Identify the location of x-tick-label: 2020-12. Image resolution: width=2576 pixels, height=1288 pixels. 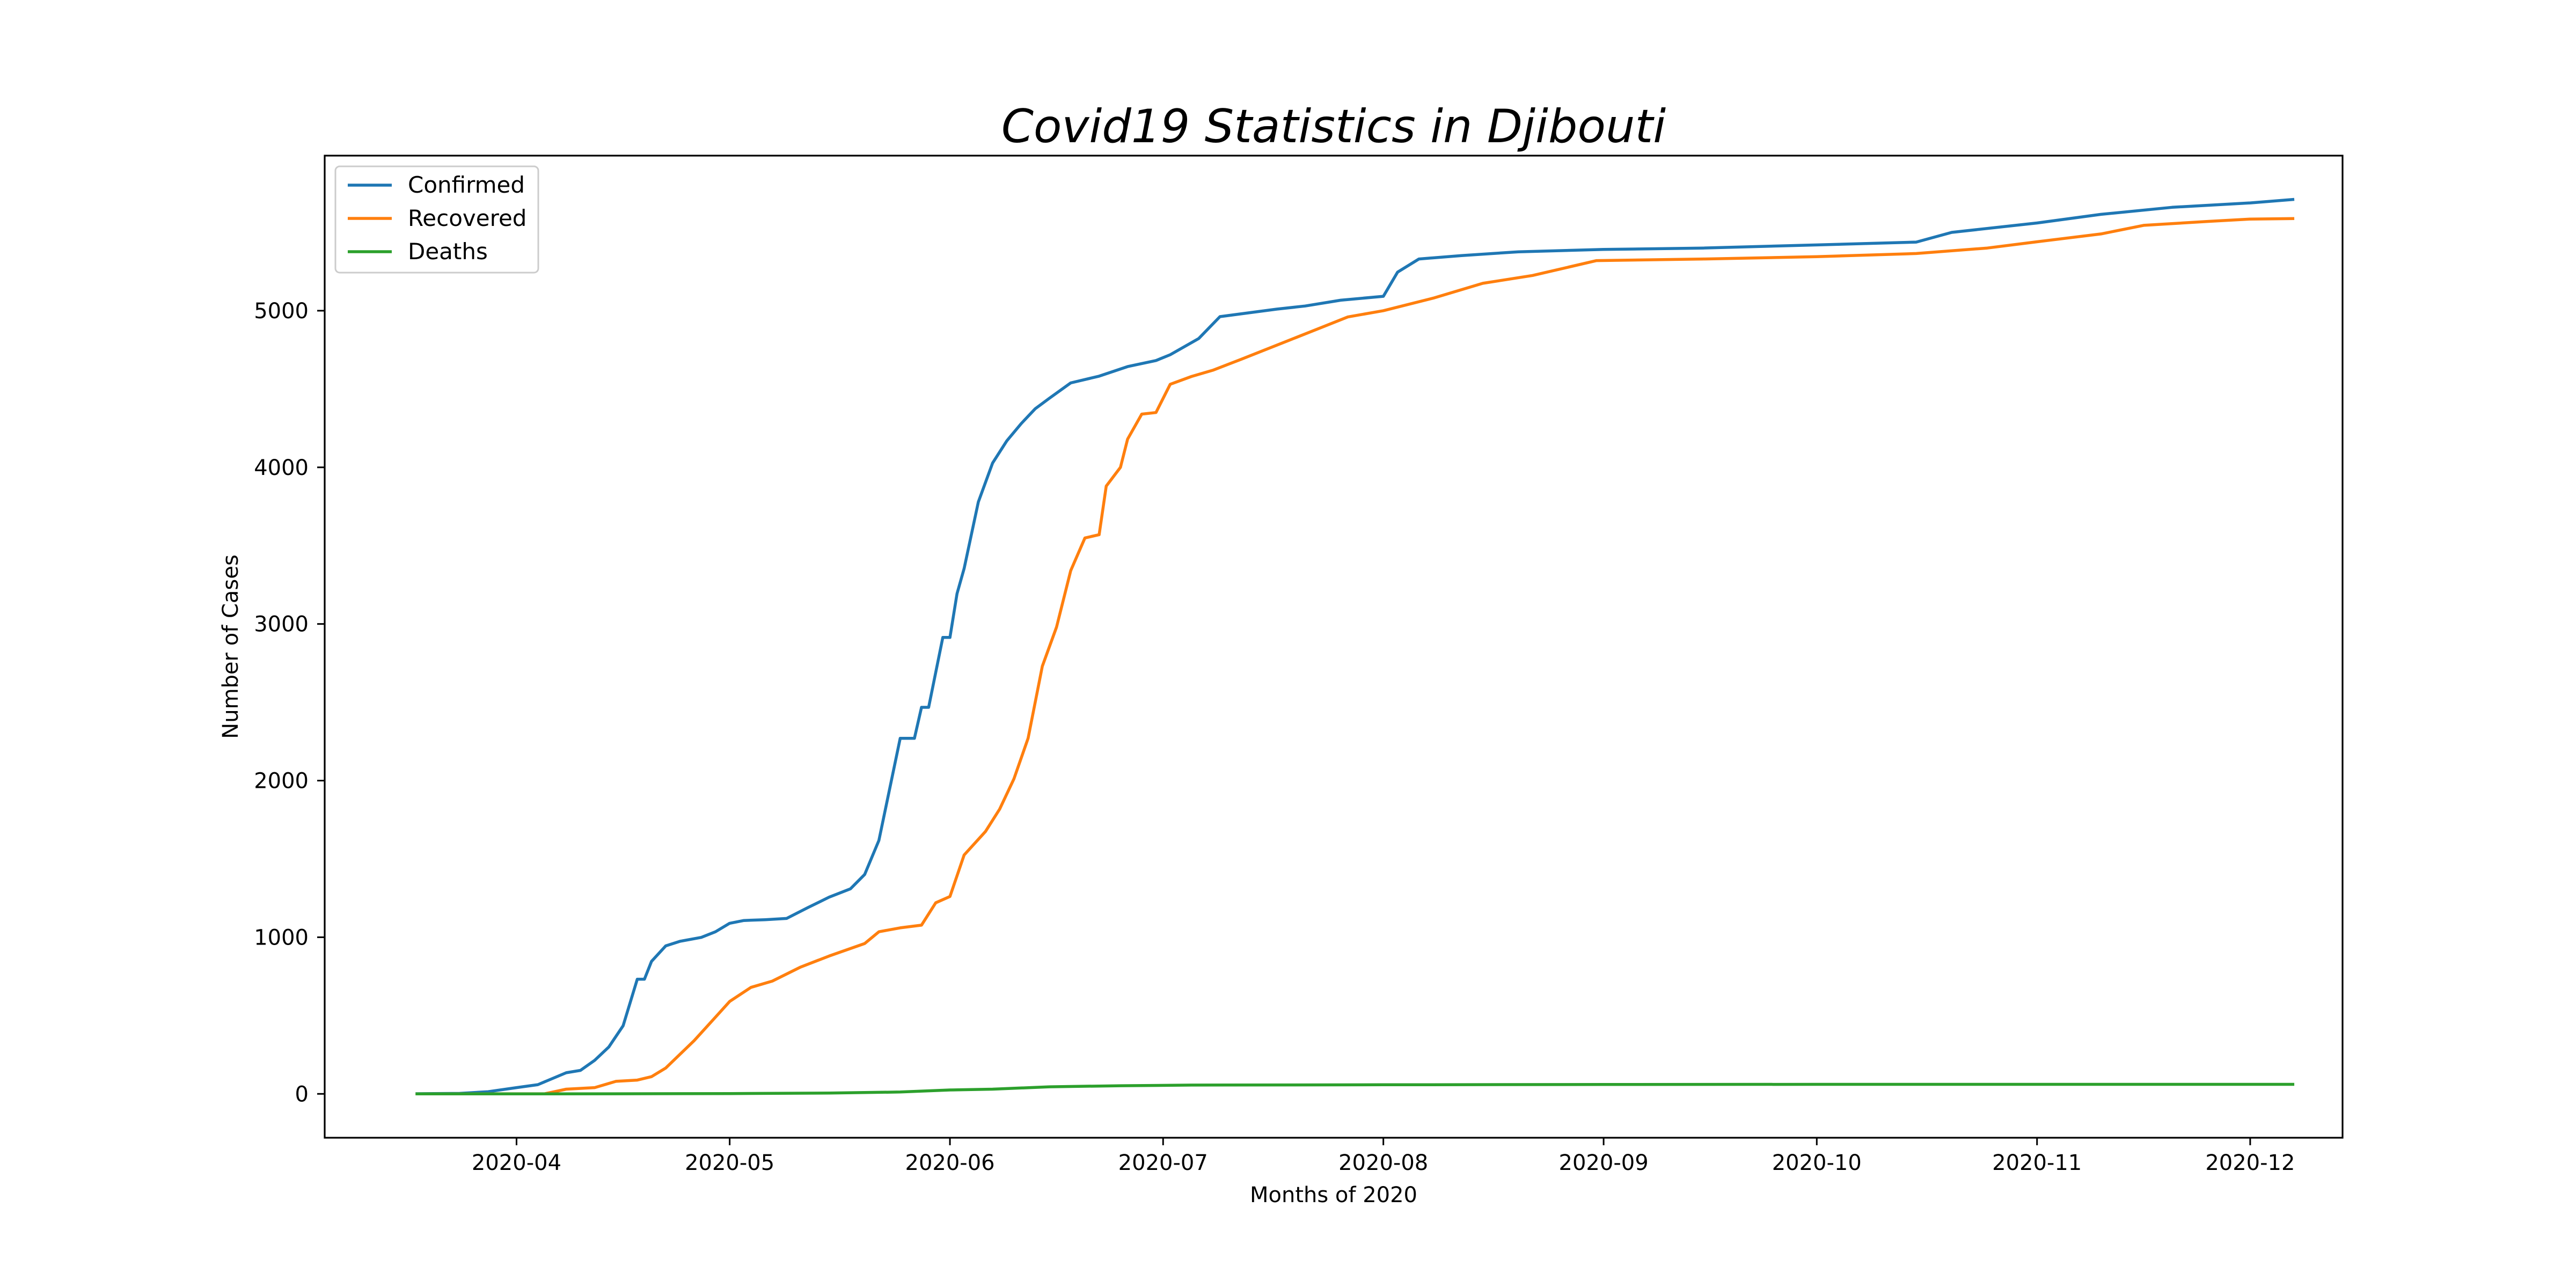
(2250, 1163).